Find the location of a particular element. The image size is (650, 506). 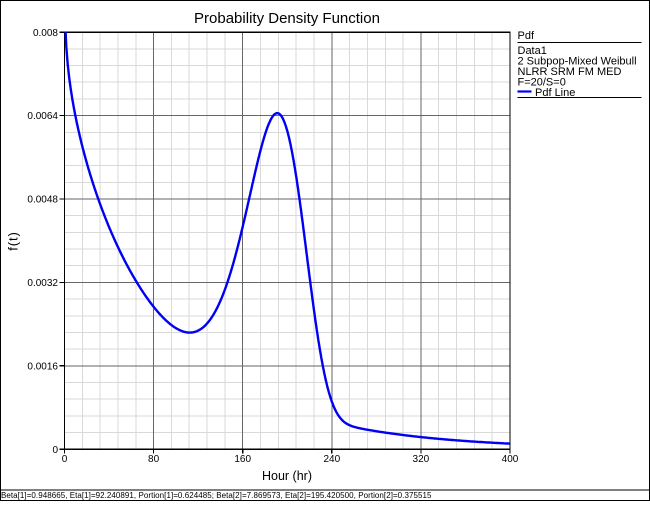

svg-text: 2 Subpop-Mixed Weibull is located at coordinates (577, 61).